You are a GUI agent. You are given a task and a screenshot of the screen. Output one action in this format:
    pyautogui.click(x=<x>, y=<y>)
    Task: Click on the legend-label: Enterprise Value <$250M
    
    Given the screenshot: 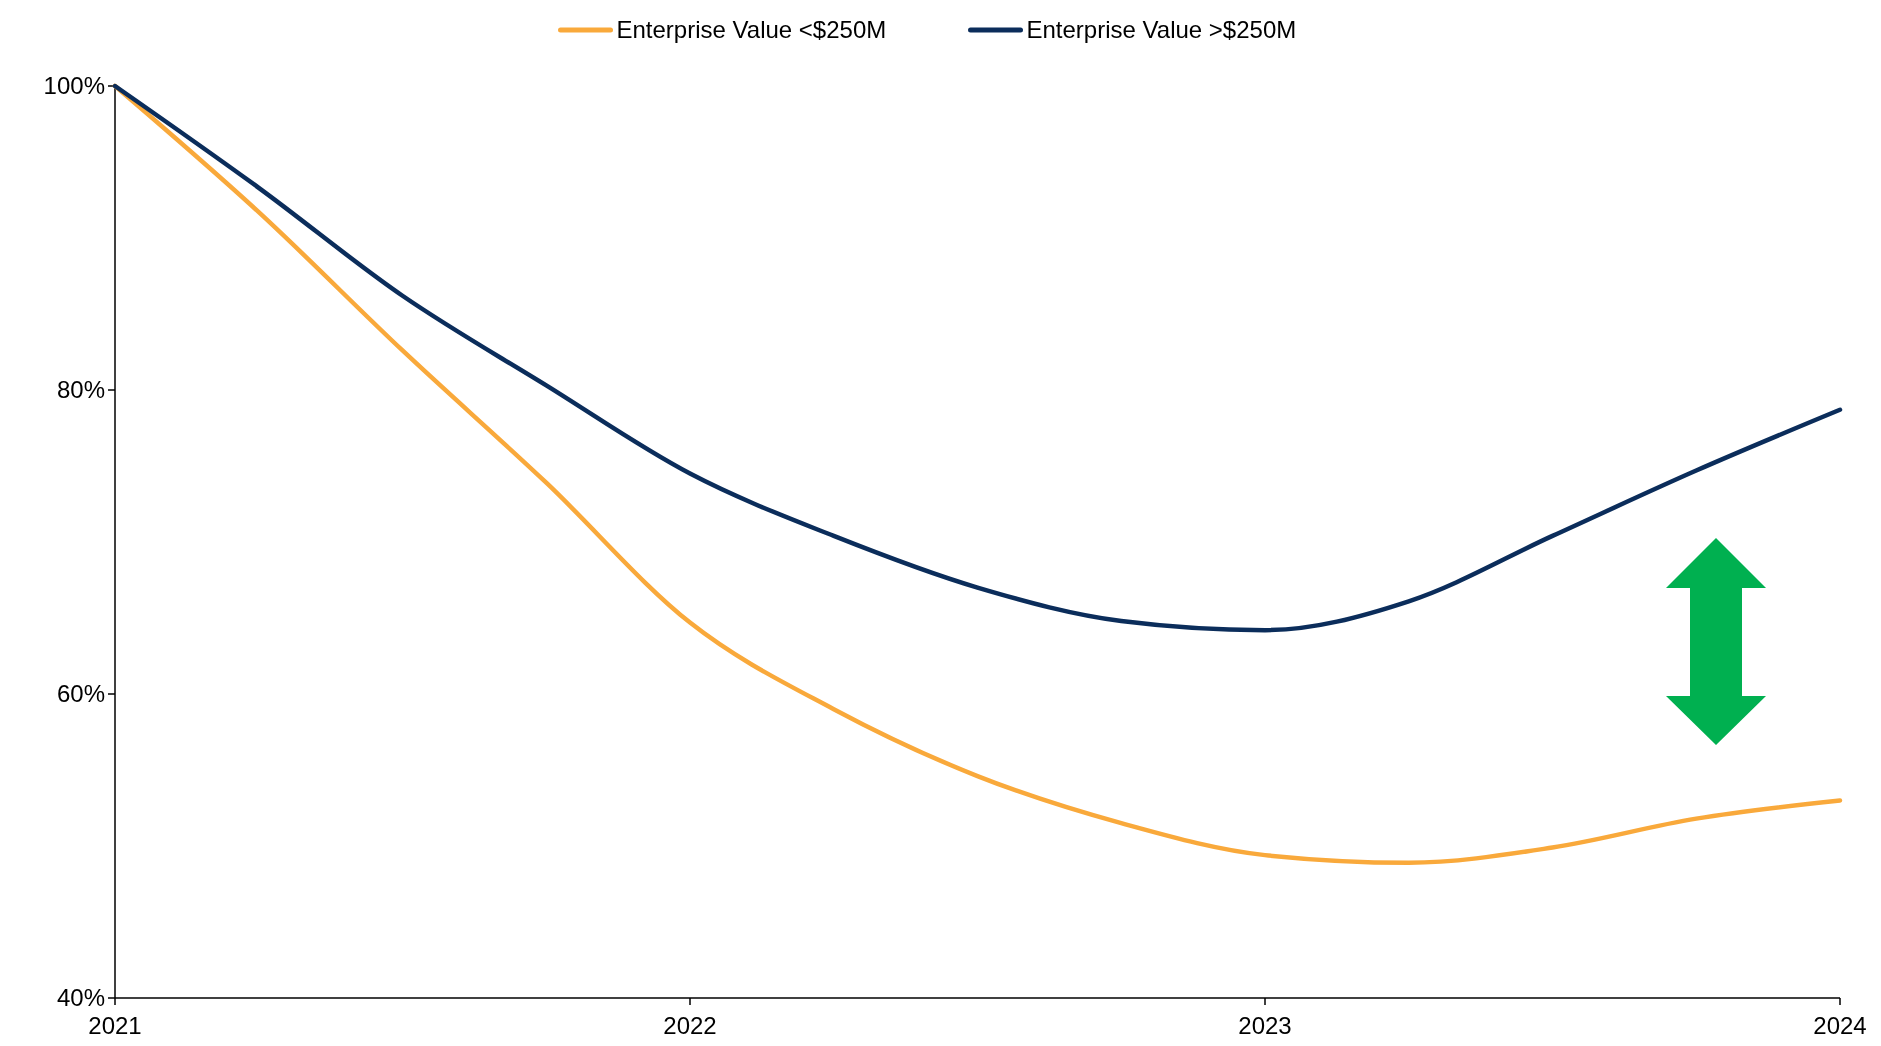 What is the action you would take?
    pyautogui.click(x=751, y=30)
    